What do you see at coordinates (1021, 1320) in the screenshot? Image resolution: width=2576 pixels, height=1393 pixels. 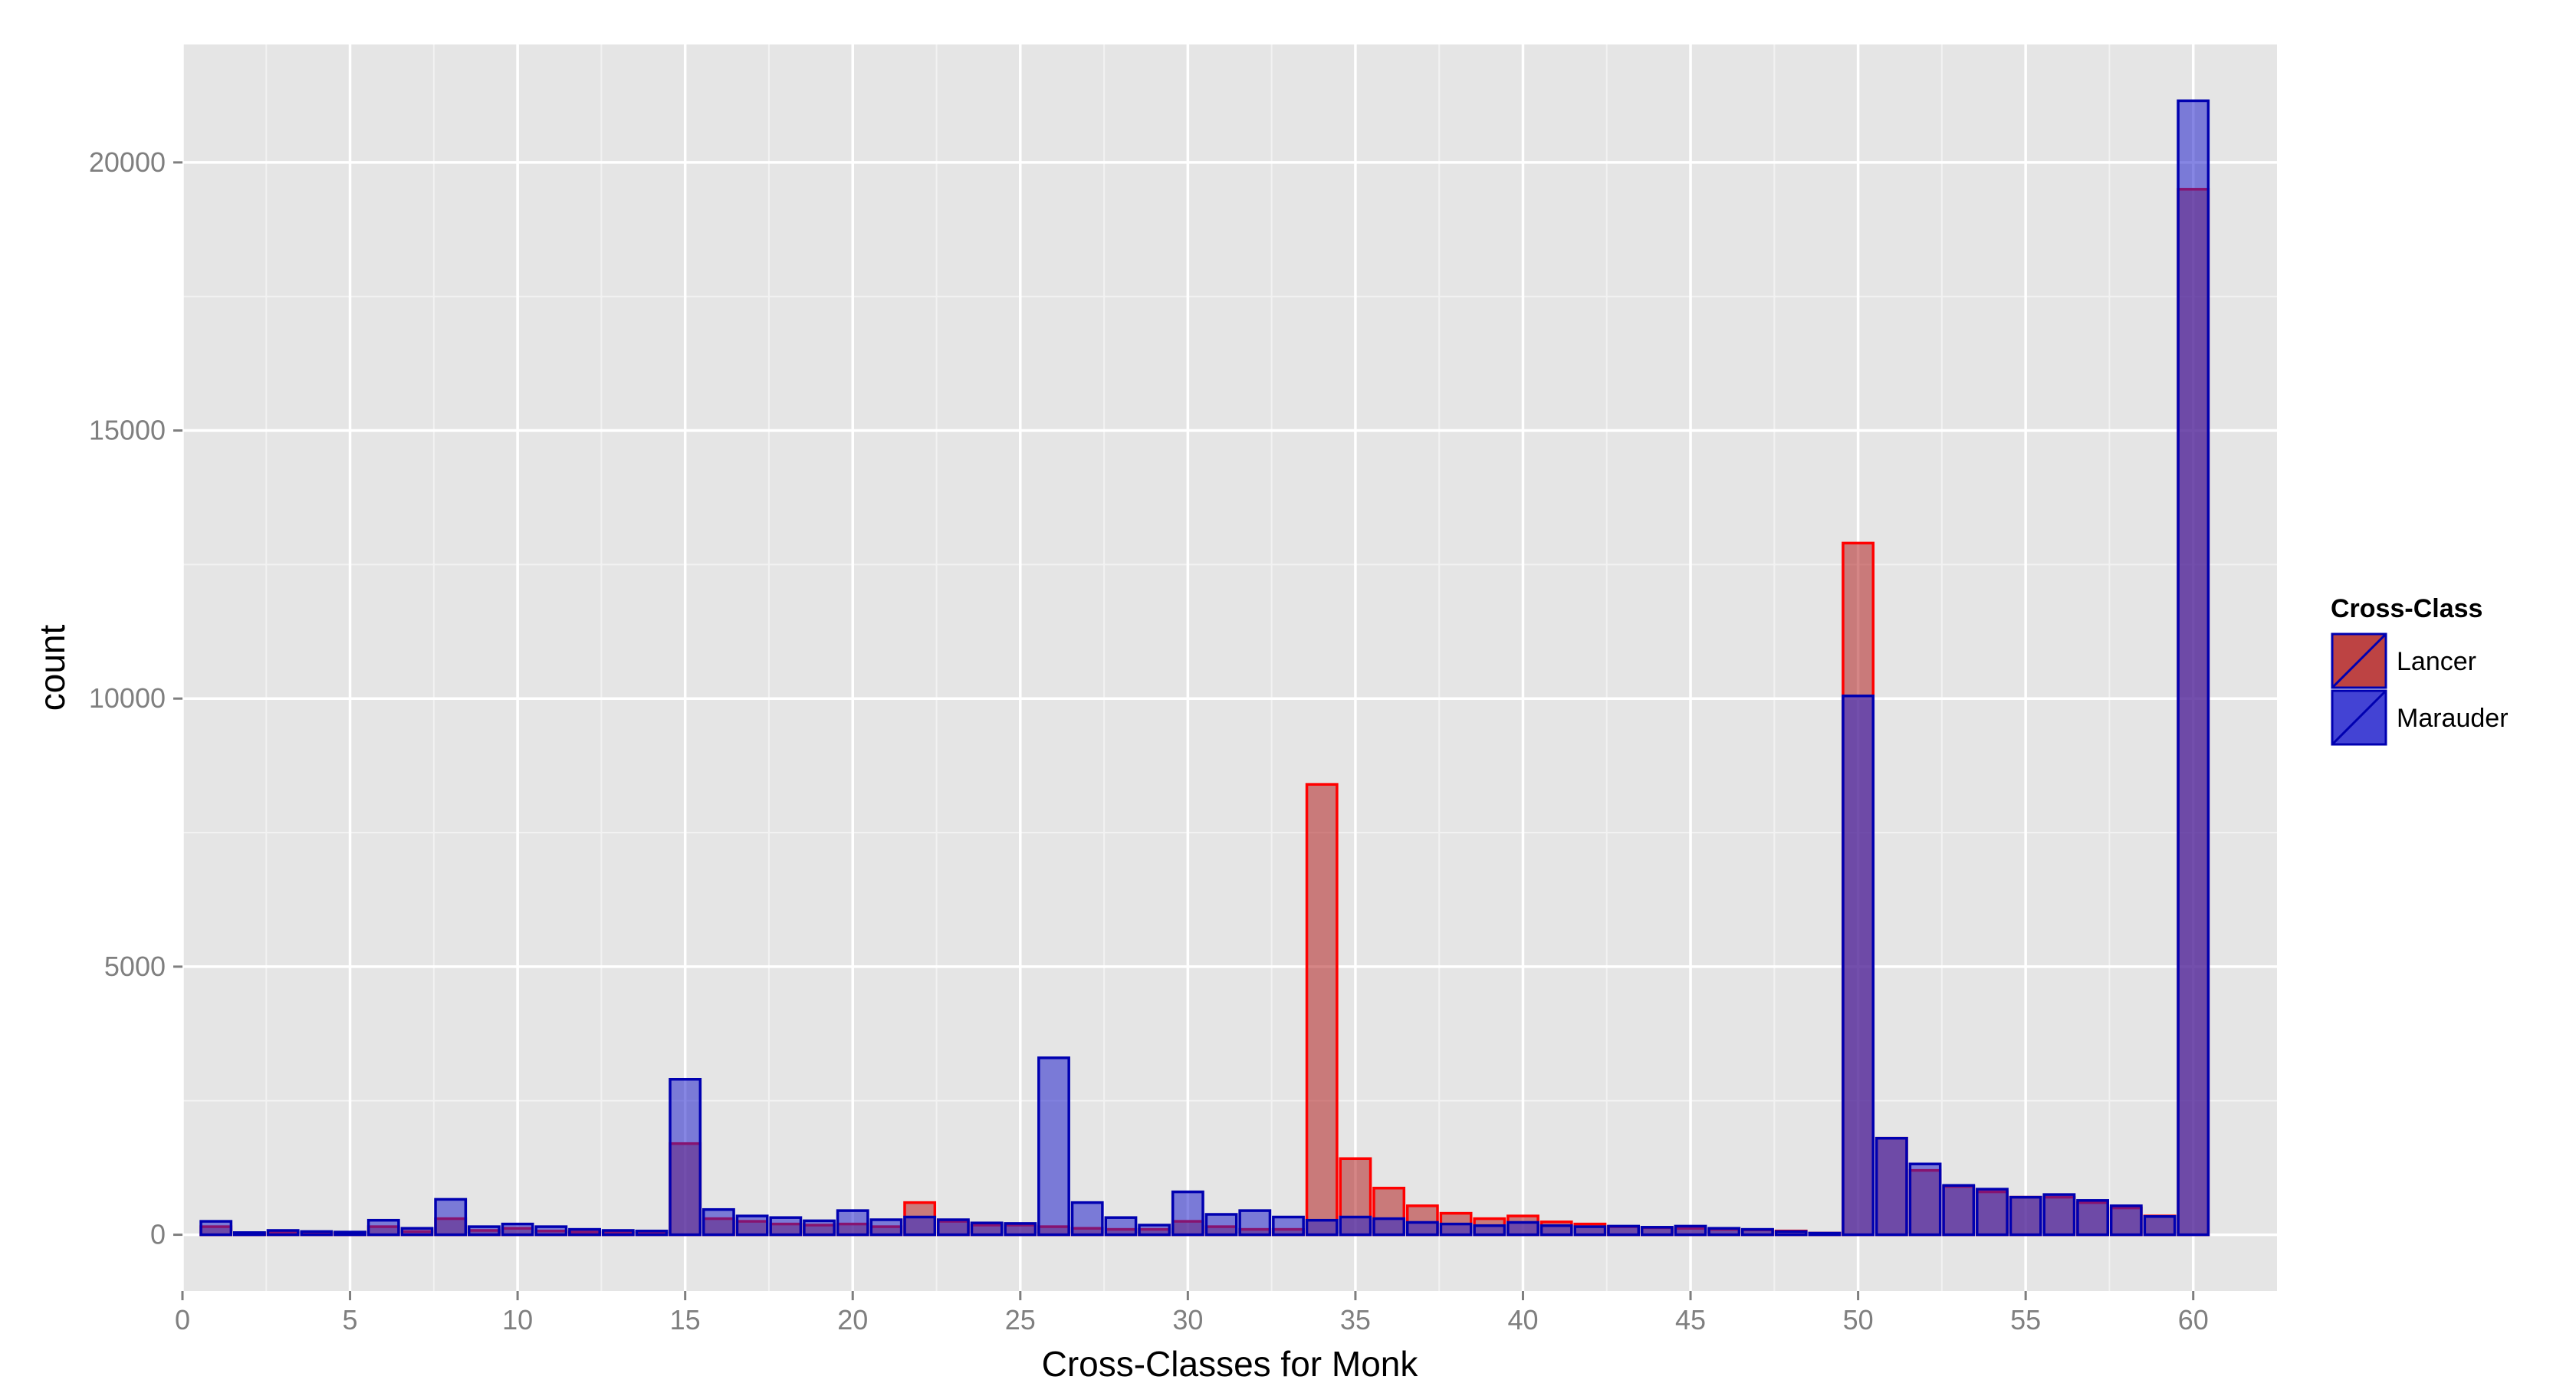 I see `x-tick-label: 25` at bounding box center [1021, 1320].